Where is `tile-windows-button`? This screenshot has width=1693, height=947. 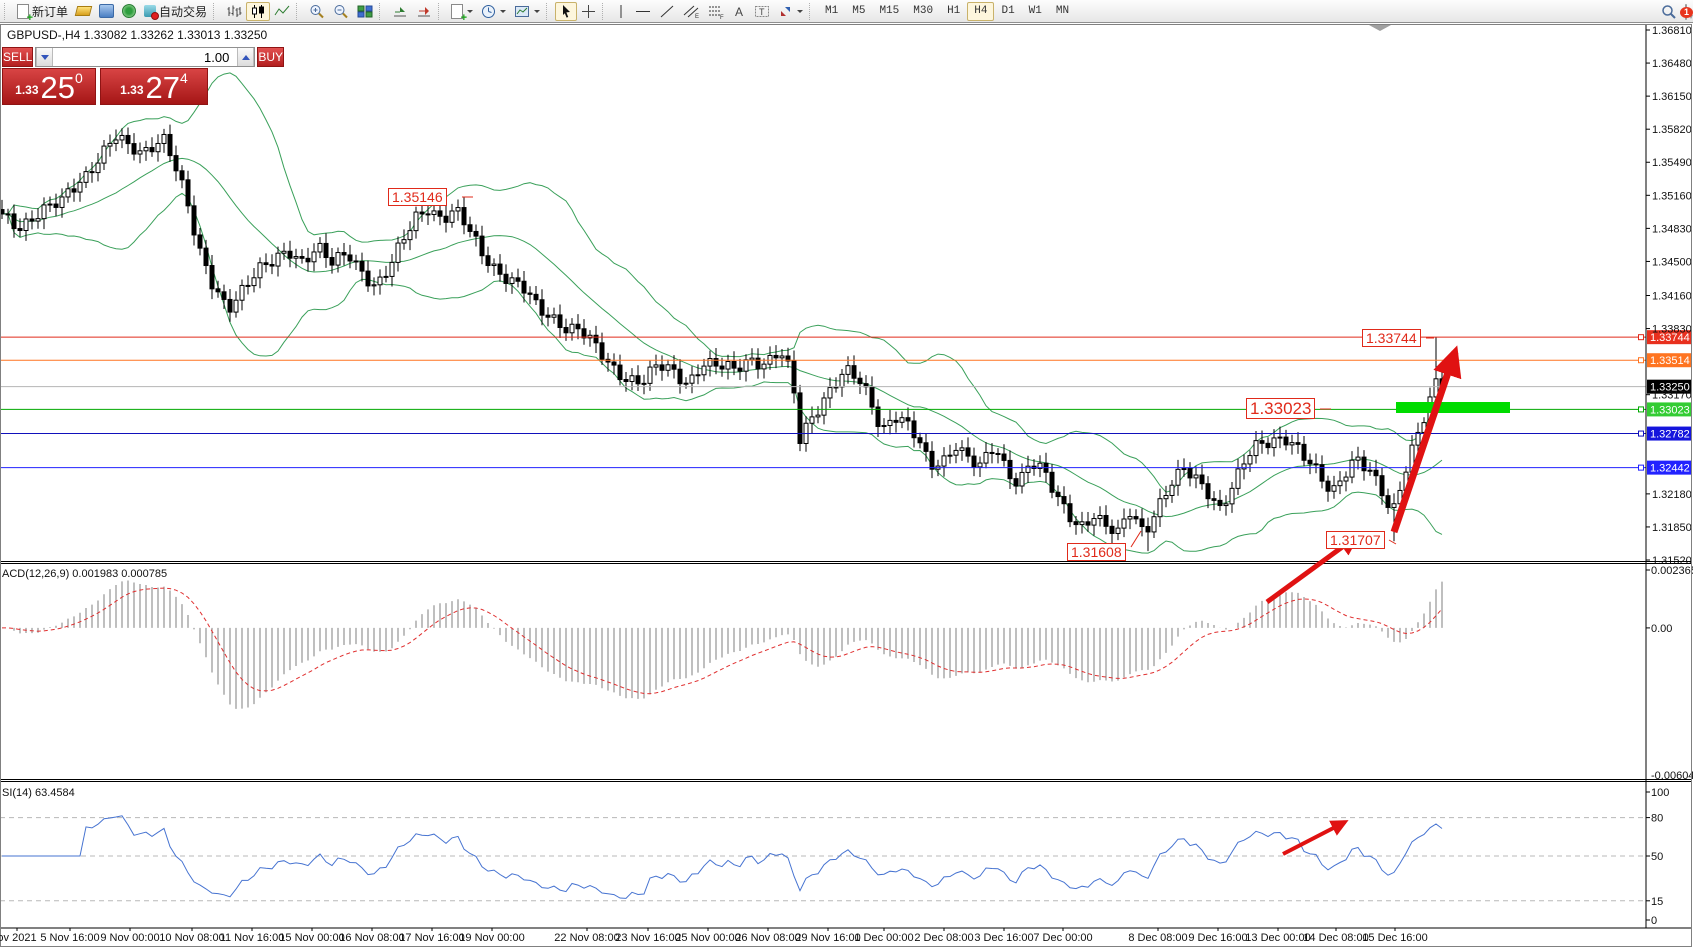
tile-windows-button is located at coordinates (365, 11).